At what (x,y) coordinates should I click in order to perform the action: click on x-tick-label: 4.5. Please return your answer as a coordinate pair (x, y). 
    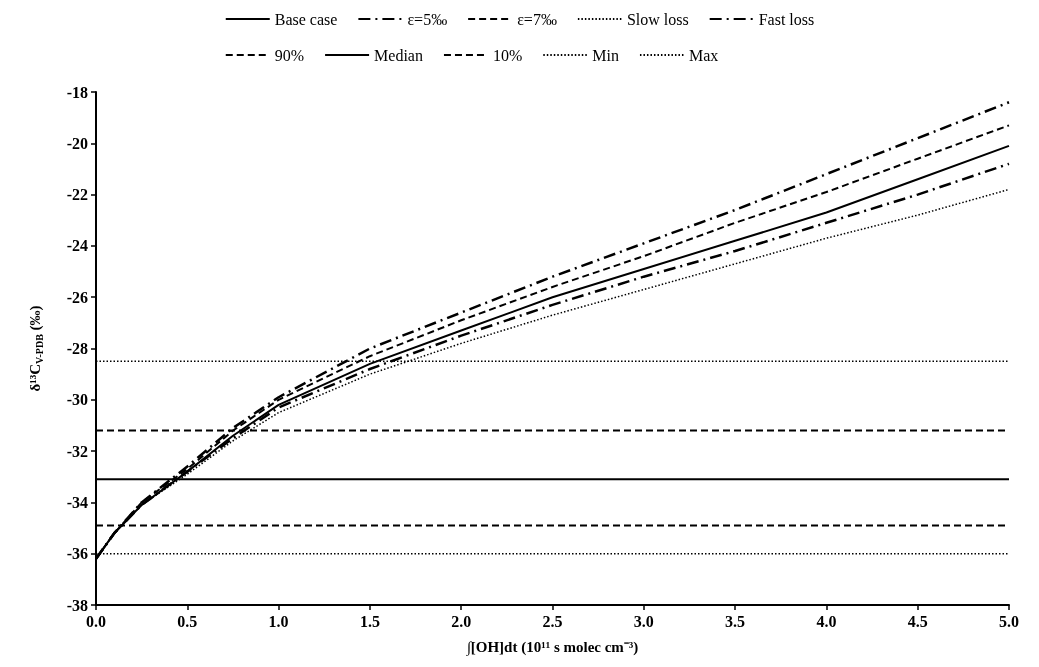
    Looking at the image, I should click on (917, 621).